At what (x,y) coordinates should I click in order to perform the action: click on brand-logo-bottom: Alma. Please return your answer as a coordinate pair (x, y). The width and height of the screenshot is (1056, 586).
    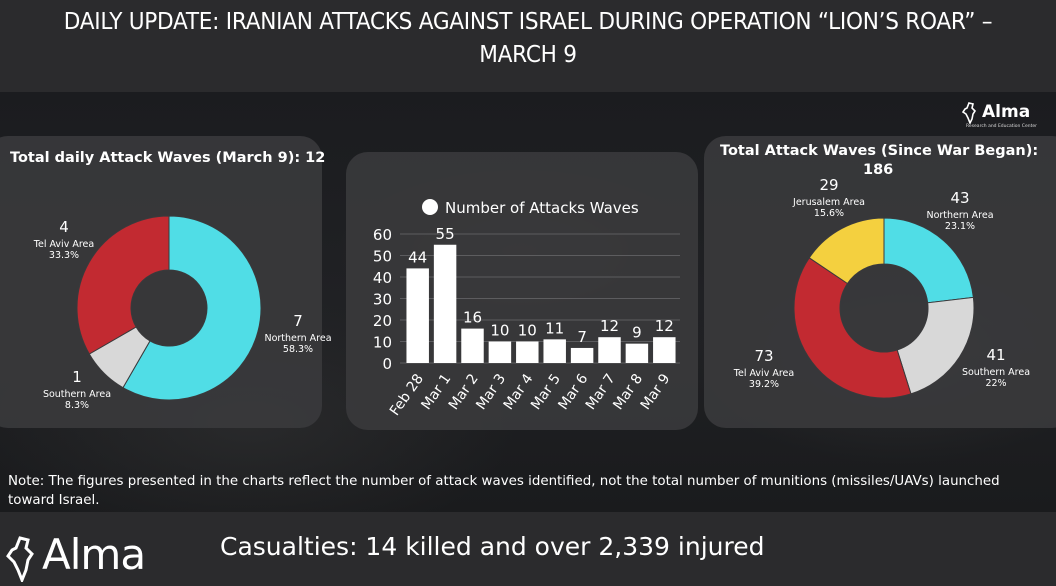
    Looking at the image, I should click on (89, 557).